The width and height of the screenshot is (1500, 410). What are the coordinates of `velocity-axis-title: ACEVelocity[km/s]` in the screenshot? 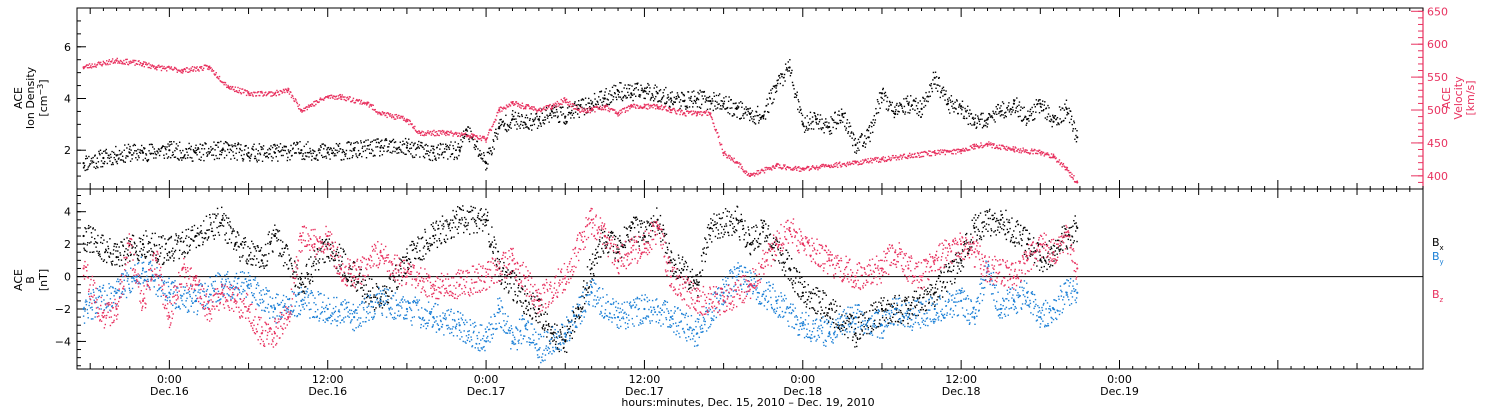 It's located at (1458, 98).